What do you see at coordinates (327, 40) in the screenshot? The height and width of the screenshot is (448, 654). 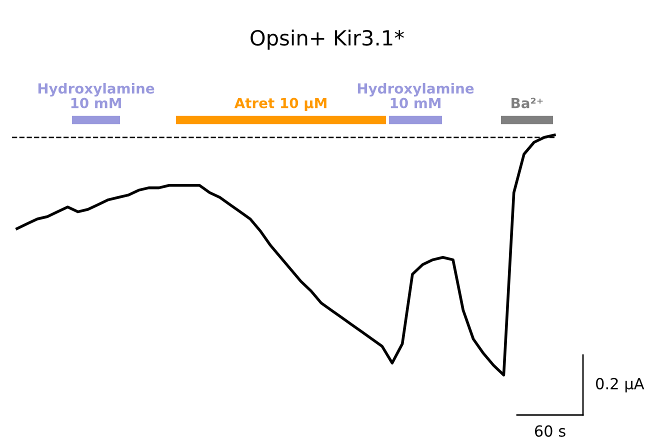 I see `chart-title: Opsin+ Kir3.1*` at bounding box center [327, 40].